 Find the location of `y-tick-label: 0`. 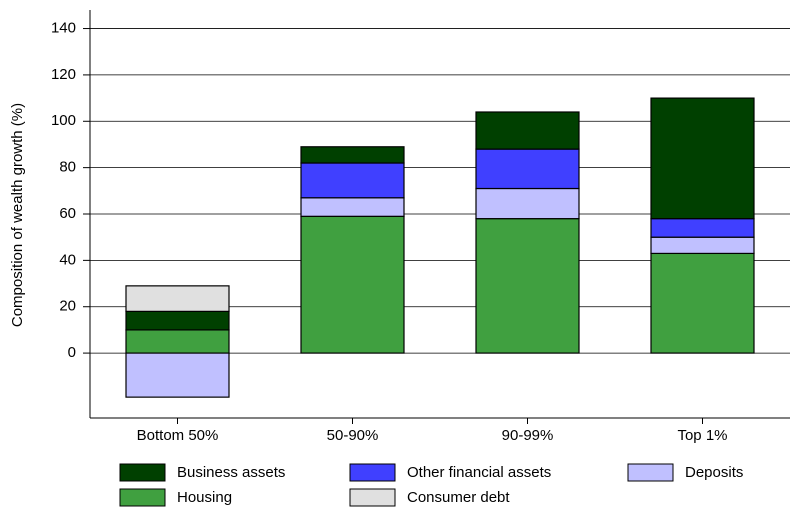

y-tick-label: 0 is located at coordinates (72, 352).